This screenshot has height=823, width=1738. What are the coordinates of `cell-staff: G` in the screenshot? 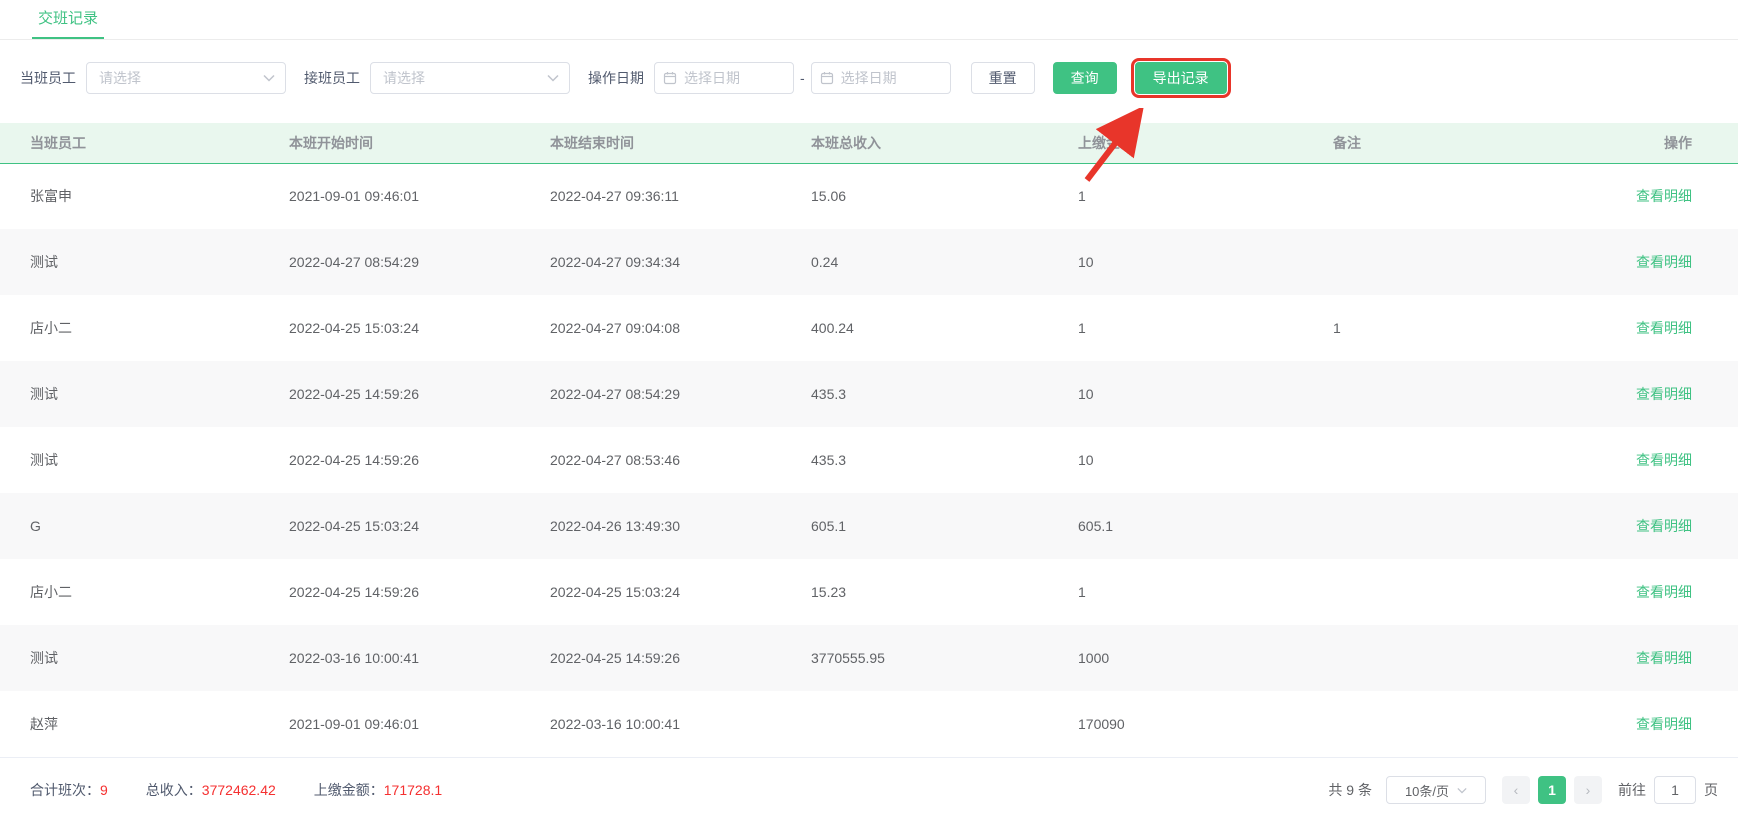 It's located at (35, 526).